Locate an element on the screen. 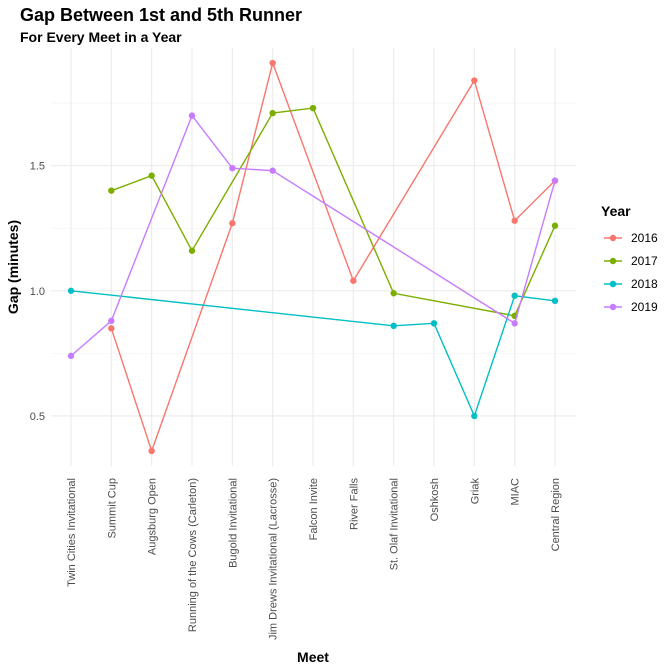  y-tick-label: 1.0 is located at coordinates (37, 292).